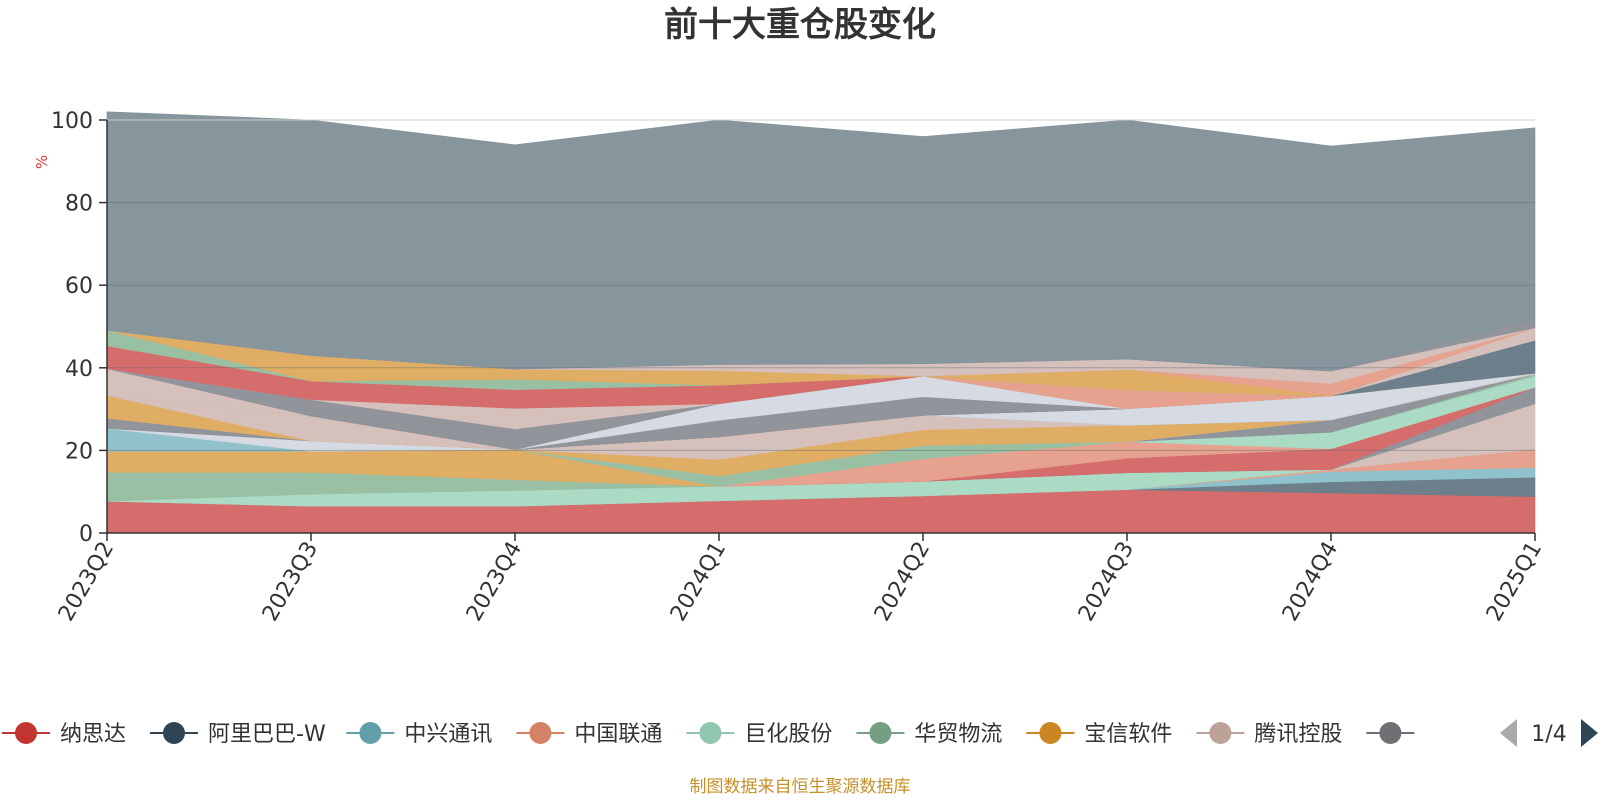 The image size is (1600, 800). I want to click on legend-item, so click(1390, 733).